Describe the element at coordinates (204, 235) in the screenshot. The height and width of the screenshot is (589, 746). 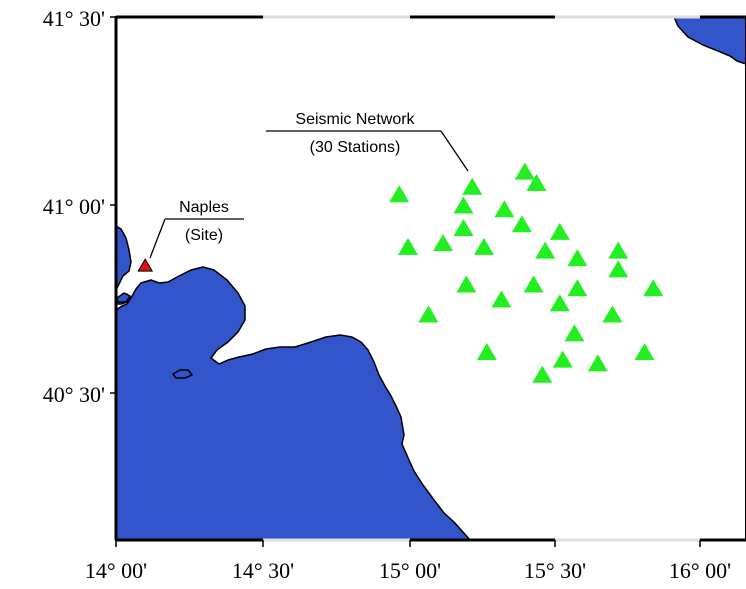
I see `site-sublabel: (Site)` at that location.